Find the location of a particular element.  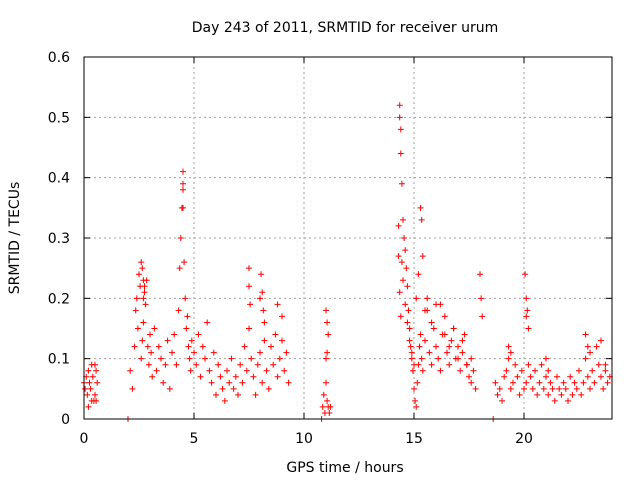

y-tick-label: 0.1 is located at coordinates (59, 360).